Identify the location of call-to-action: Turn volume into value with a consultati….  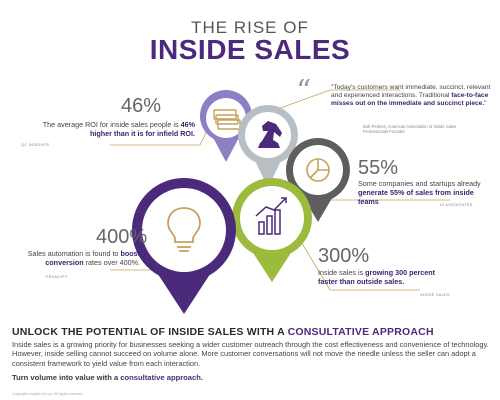
(108, 377).